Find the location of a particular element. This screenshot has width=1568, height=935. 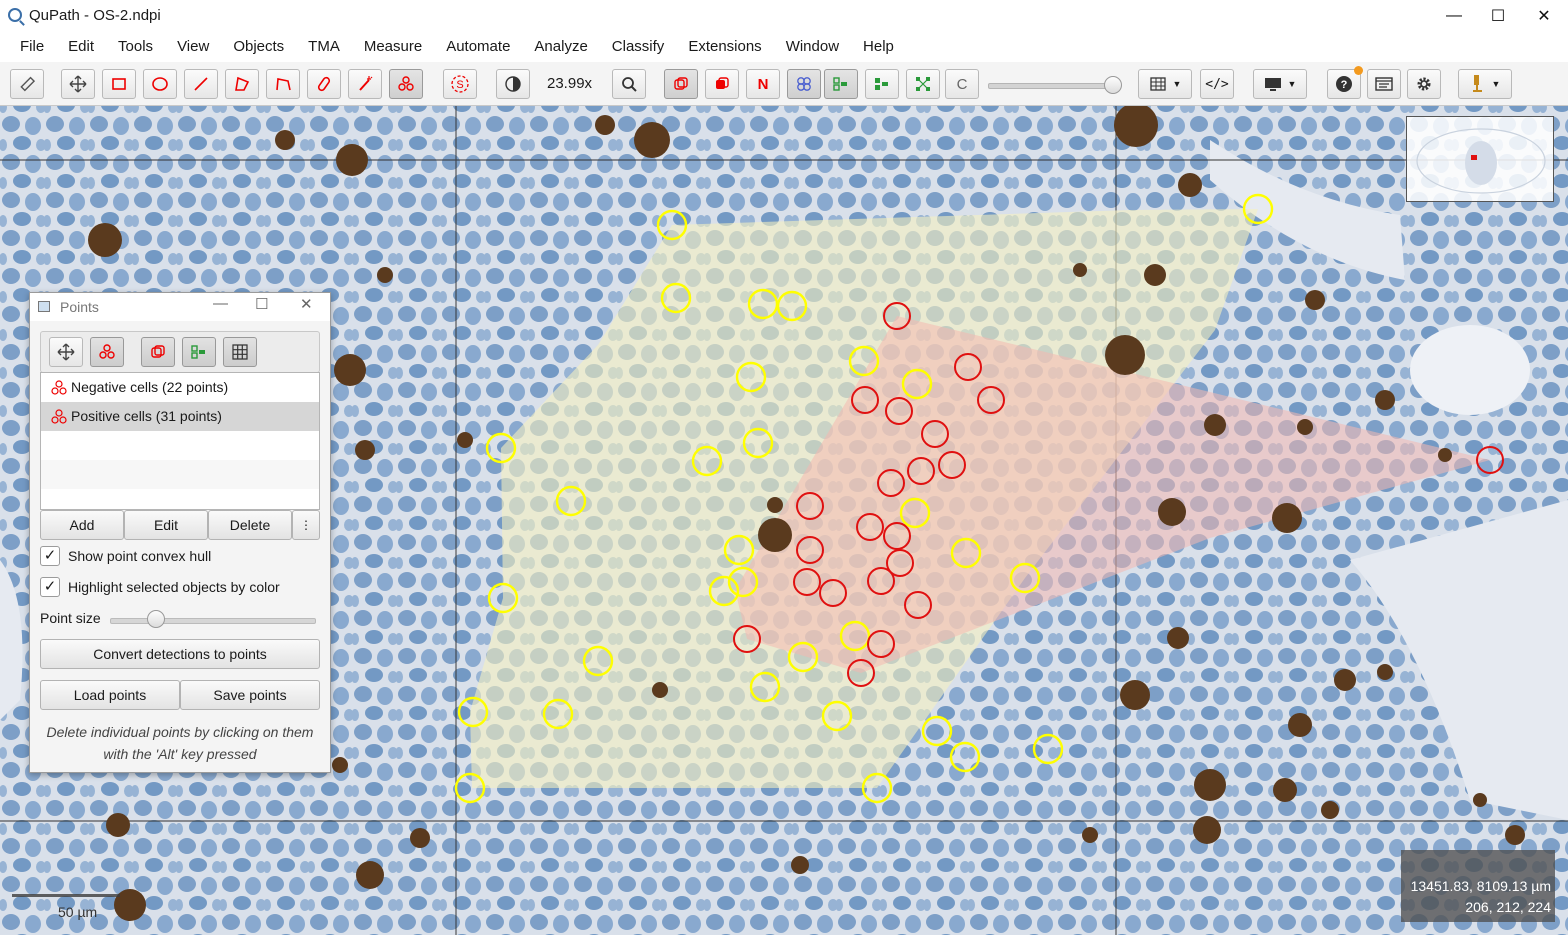

polygon-tool-button is located at coordinates (242, 84).